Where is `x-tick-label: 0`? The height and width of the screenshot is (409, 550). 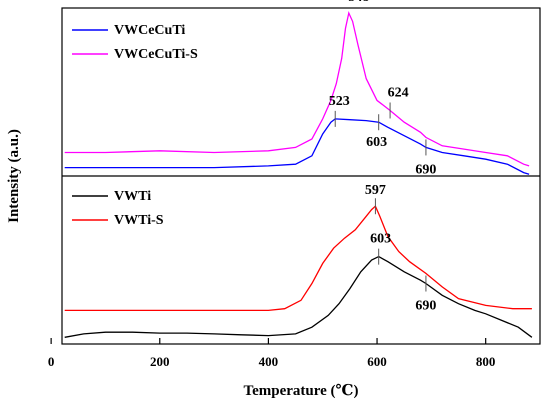
x-tick-label: 0 is located at coordinates (51, 361).